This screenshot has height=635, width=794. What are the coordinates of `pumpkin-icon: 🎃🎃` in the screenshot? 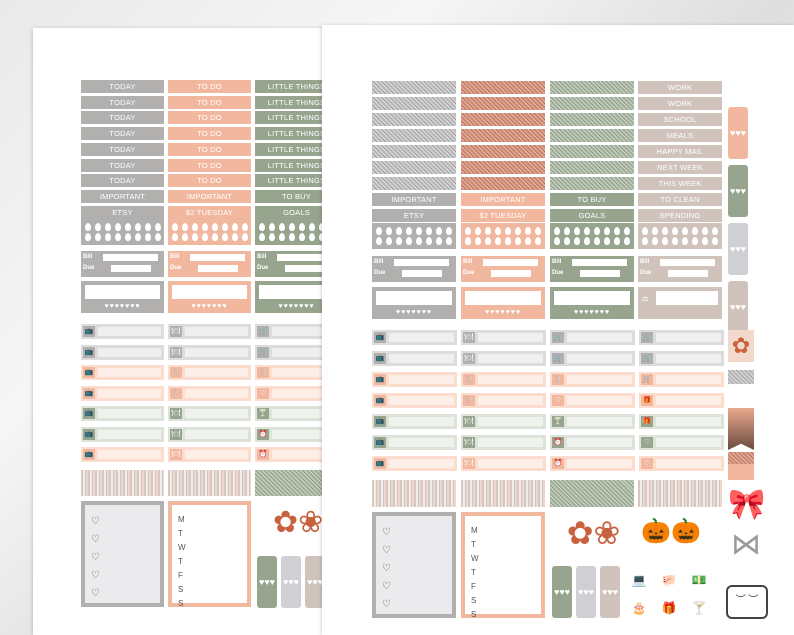 It's located at (671, 531).